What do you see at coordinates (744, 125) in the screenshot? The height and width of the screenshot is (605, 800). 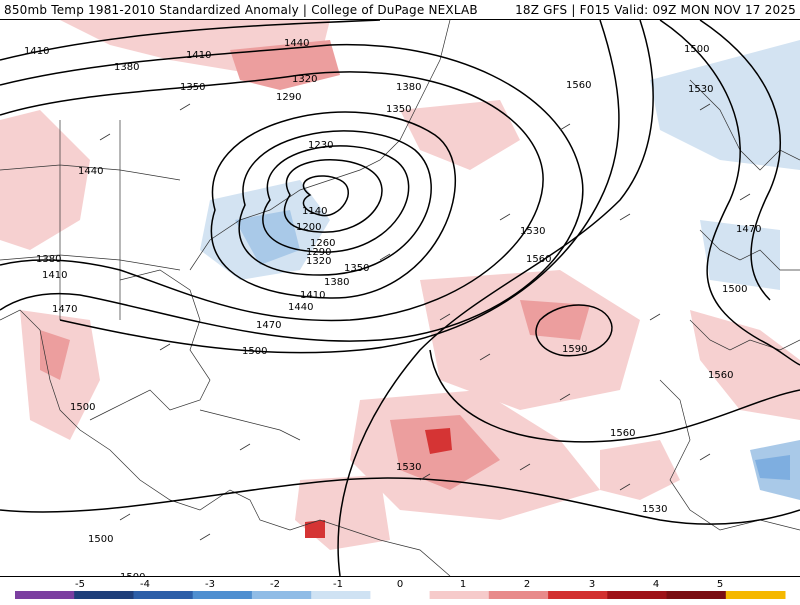 I see `coast-europe-north` at bounding box center [744, 125].